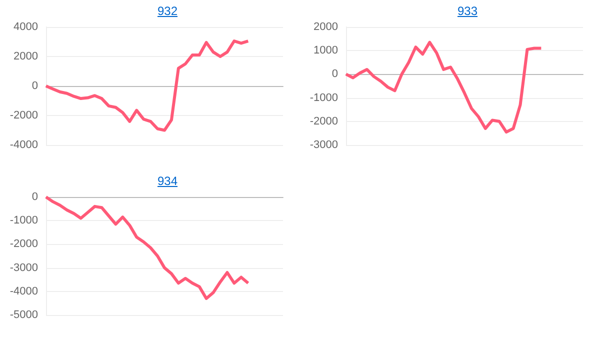 The image size is (608, 356). I want to click on chart-title: 932, so click(167, 11).